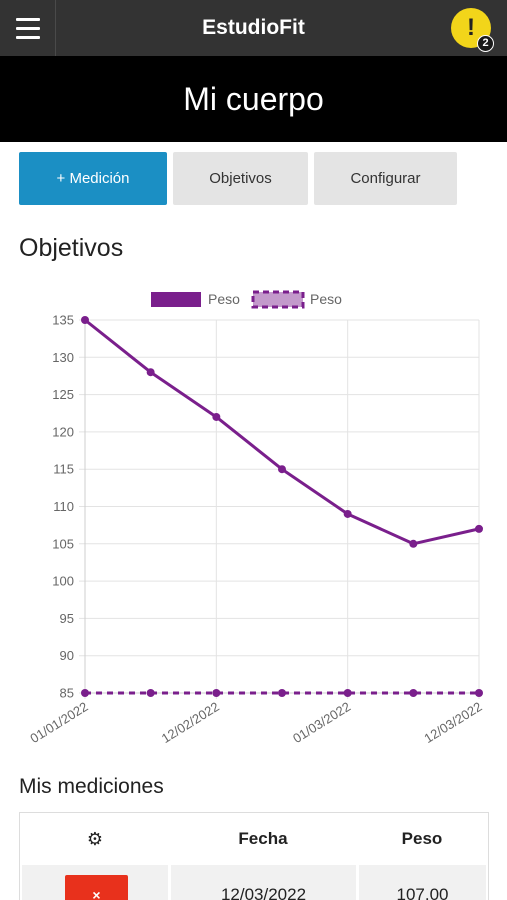  I want to click on row-actions-cell: ×, so click(95, 882).